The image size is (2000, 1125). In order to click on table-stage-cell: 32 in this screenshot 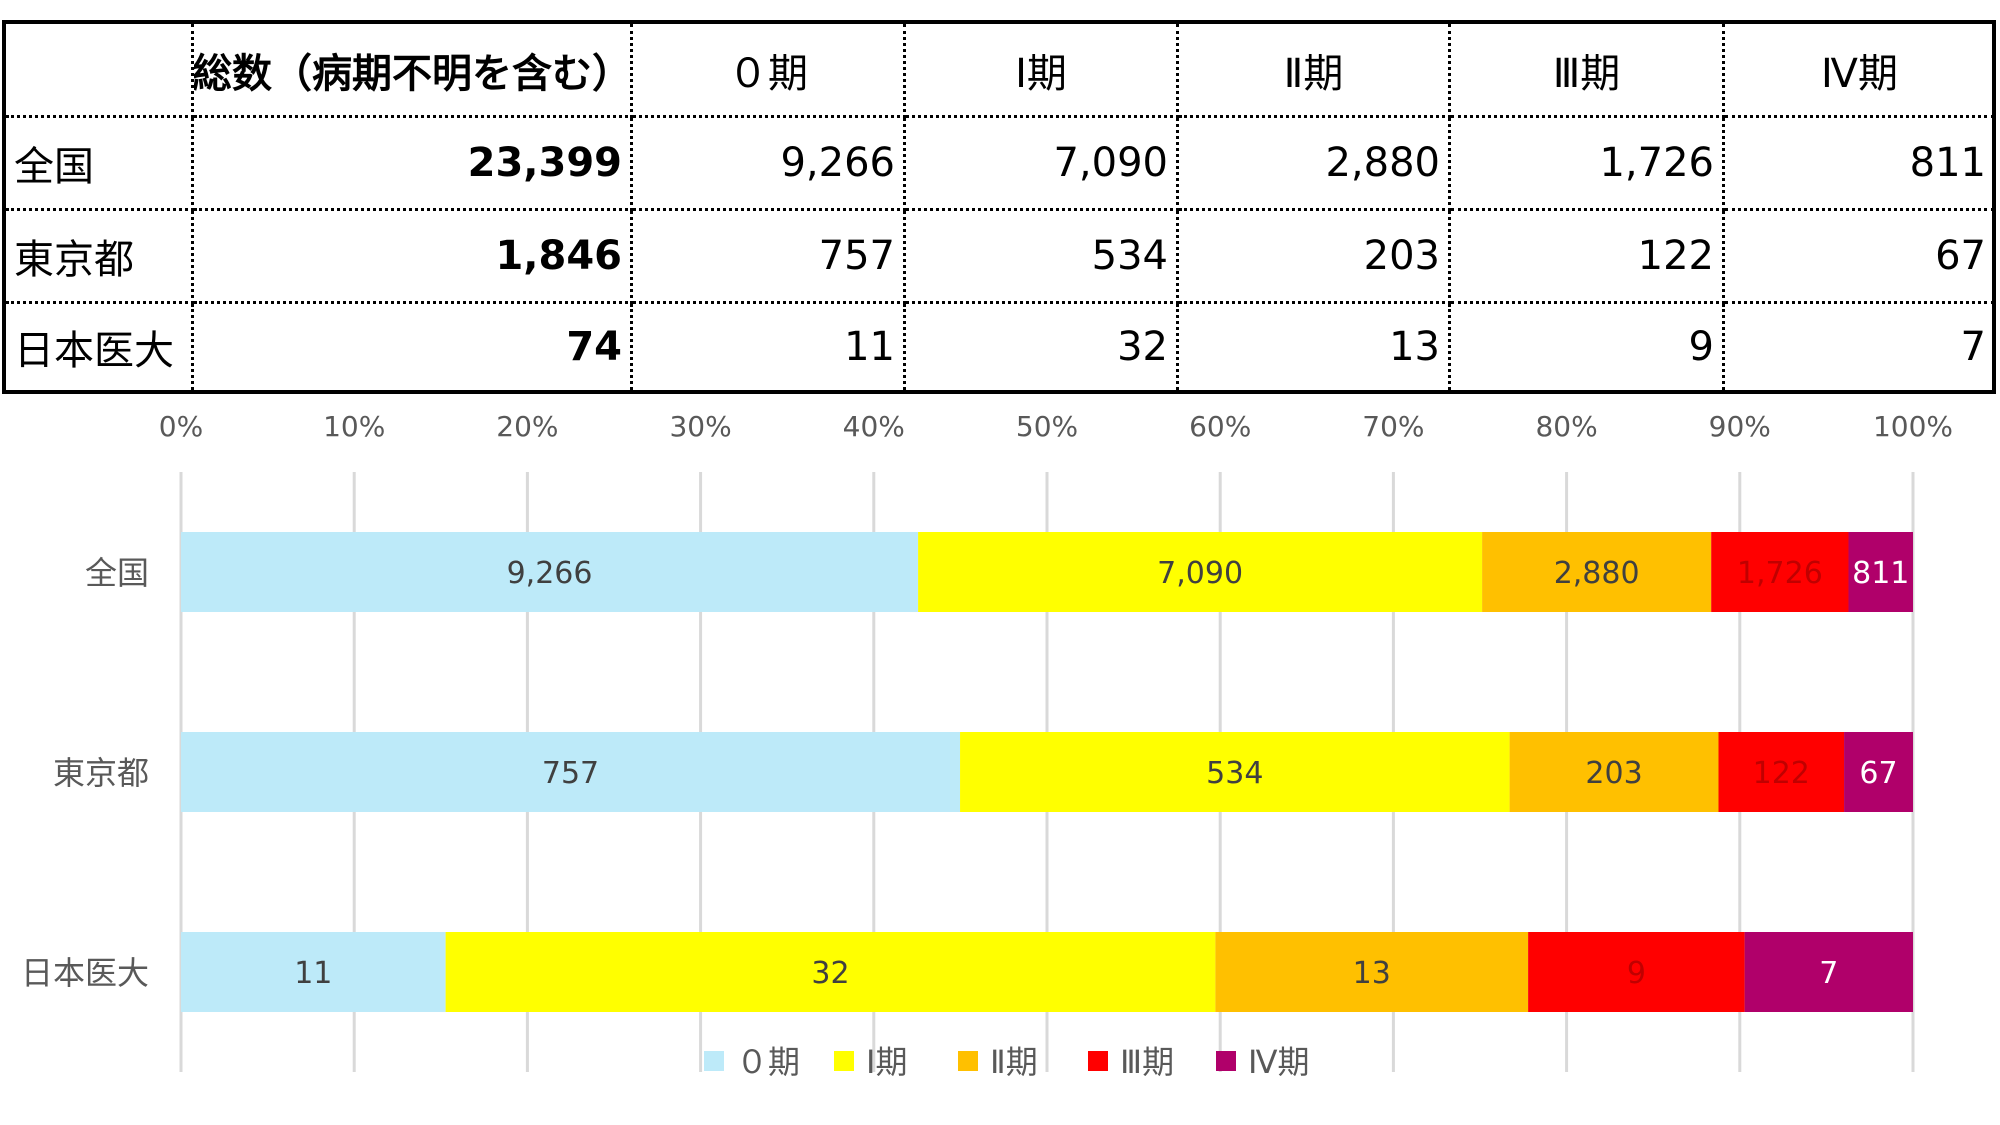, I will do `click(1042, 347)`.